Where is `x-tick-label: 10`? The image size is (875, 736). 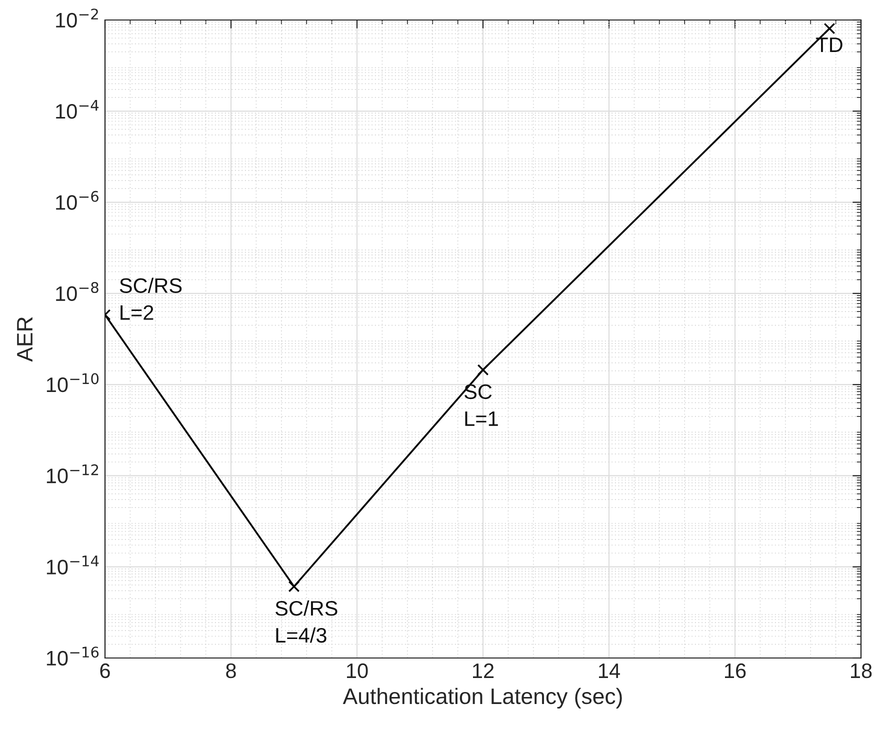 x-tick-label: 10 is located at coordinates (357, 670).